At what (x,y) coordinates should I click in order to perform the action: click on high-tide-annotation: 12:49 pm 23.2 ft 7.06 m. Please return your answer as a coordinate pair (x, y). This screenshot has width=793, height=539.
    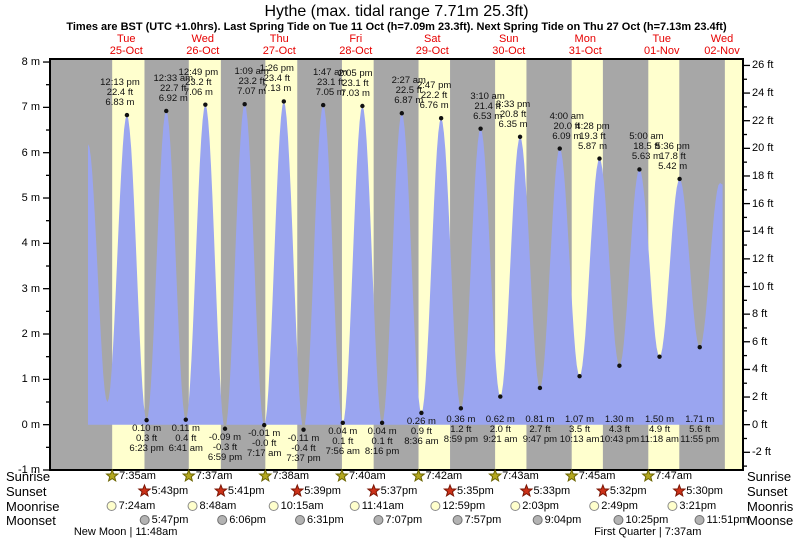
    Looking at the image, I should click on (199, 82).